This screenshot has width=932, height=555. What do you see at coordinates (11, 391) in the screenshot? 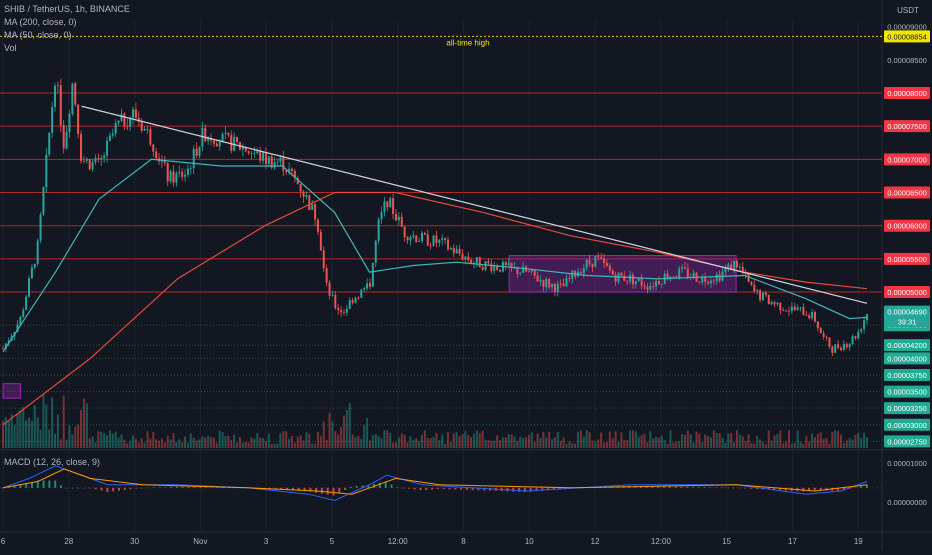
I see `left-box` at bounding box center [11, 391].